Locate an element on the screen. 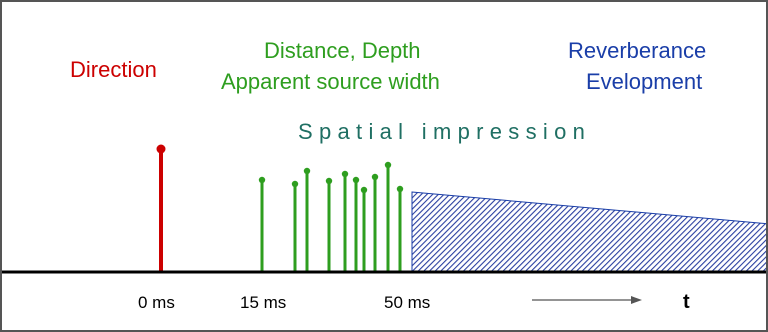 The width and height of the screenshot is (768, 332). direction-label: Direction is located at coordinates (113, 69).